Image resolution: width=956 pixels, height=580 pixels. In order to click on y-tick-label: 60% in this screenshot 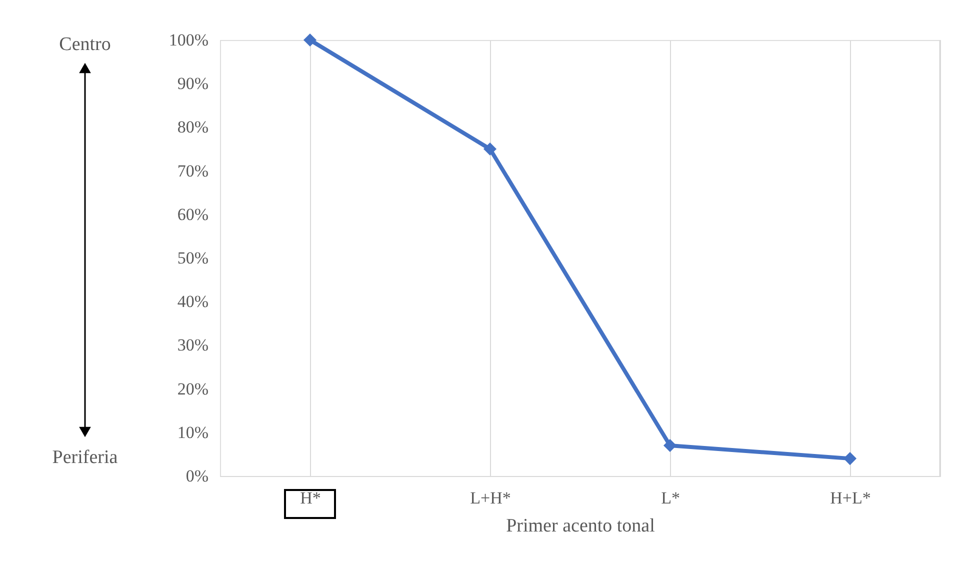, I will do `click(192, 214)`.